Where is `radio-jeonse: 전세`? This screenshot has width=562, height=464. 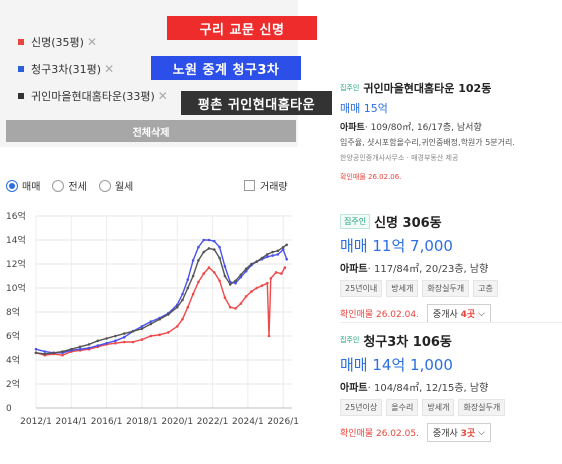 radio-jeonse: 전세 is located at coordinates (69, 185).